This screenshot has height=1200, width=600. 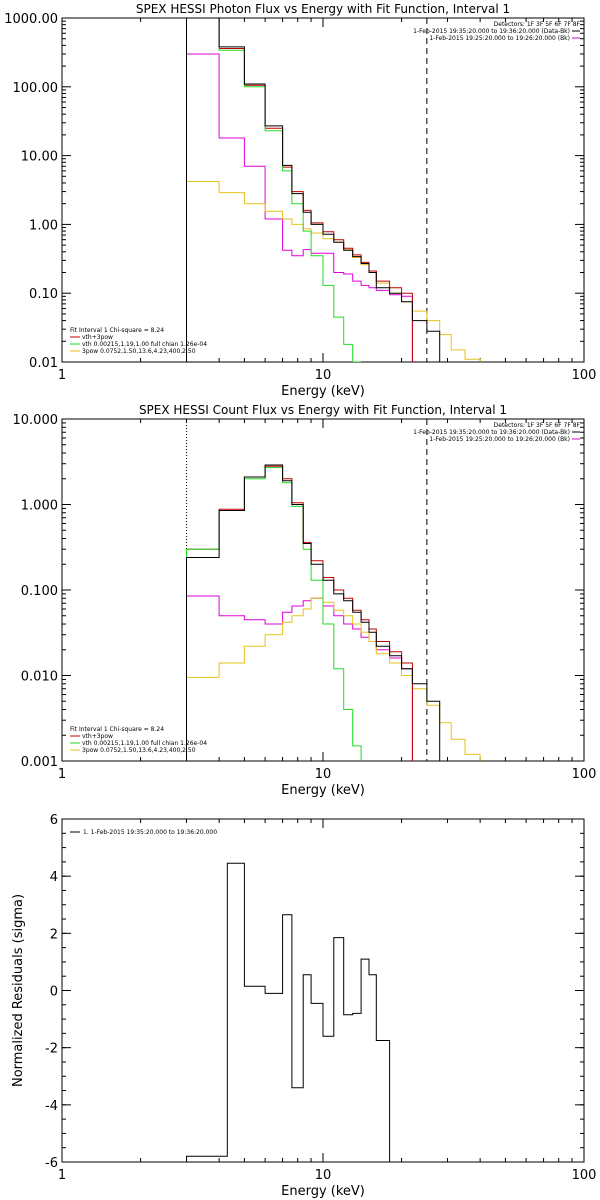 What do you see at coordinates (51, 1163) in the screenshot?
I see `y-tick-label: -6` at bounding box center [51, 1163].